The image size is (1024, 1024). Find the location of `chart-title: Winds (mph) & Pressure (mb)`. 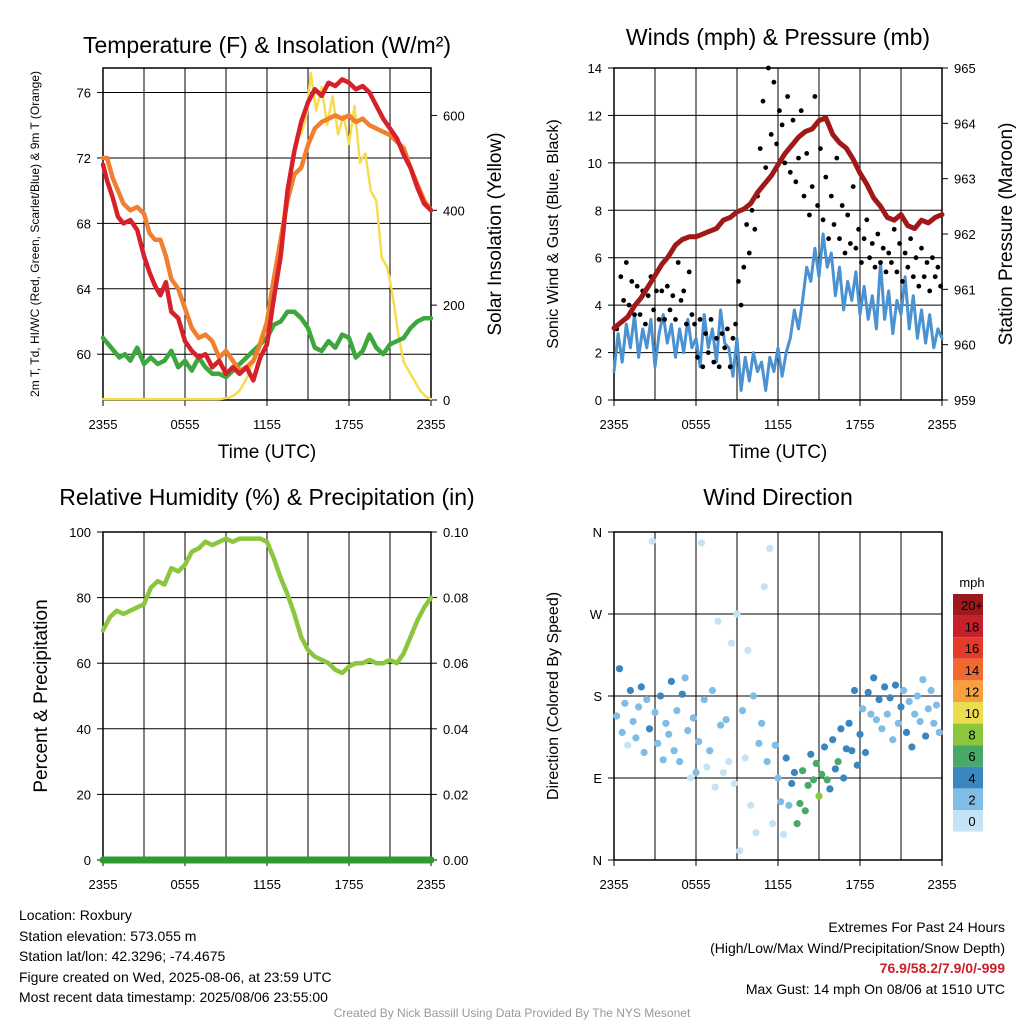

chart-title: Winds (mph) & Pressure (mb) is located at coordinates (778, 37).